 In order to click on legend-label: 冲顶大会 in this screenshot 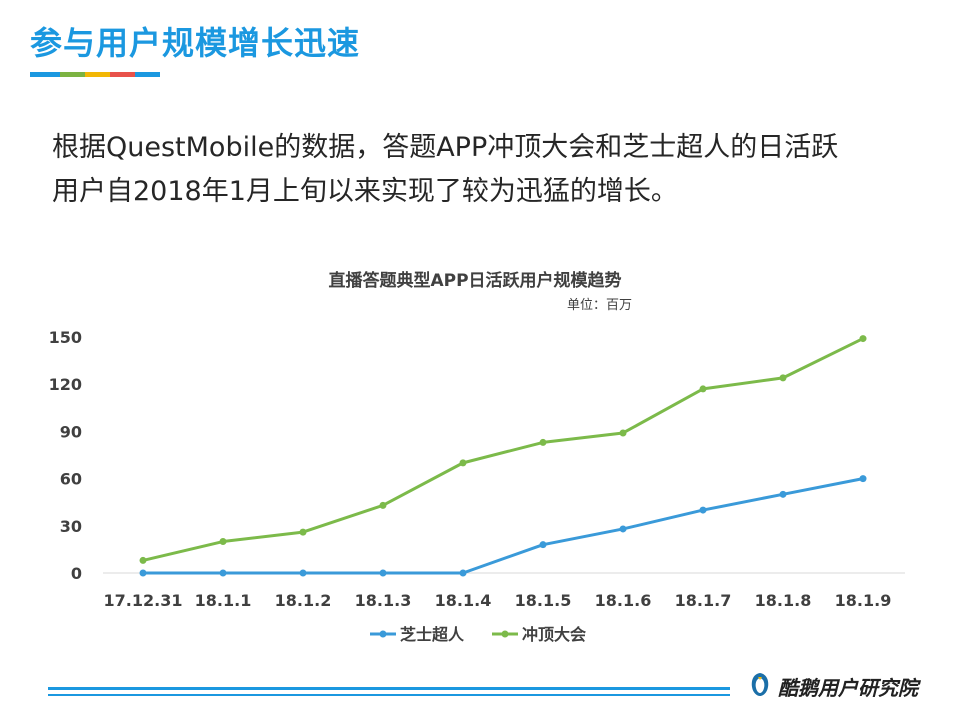, I will do `click(554, 634)`.